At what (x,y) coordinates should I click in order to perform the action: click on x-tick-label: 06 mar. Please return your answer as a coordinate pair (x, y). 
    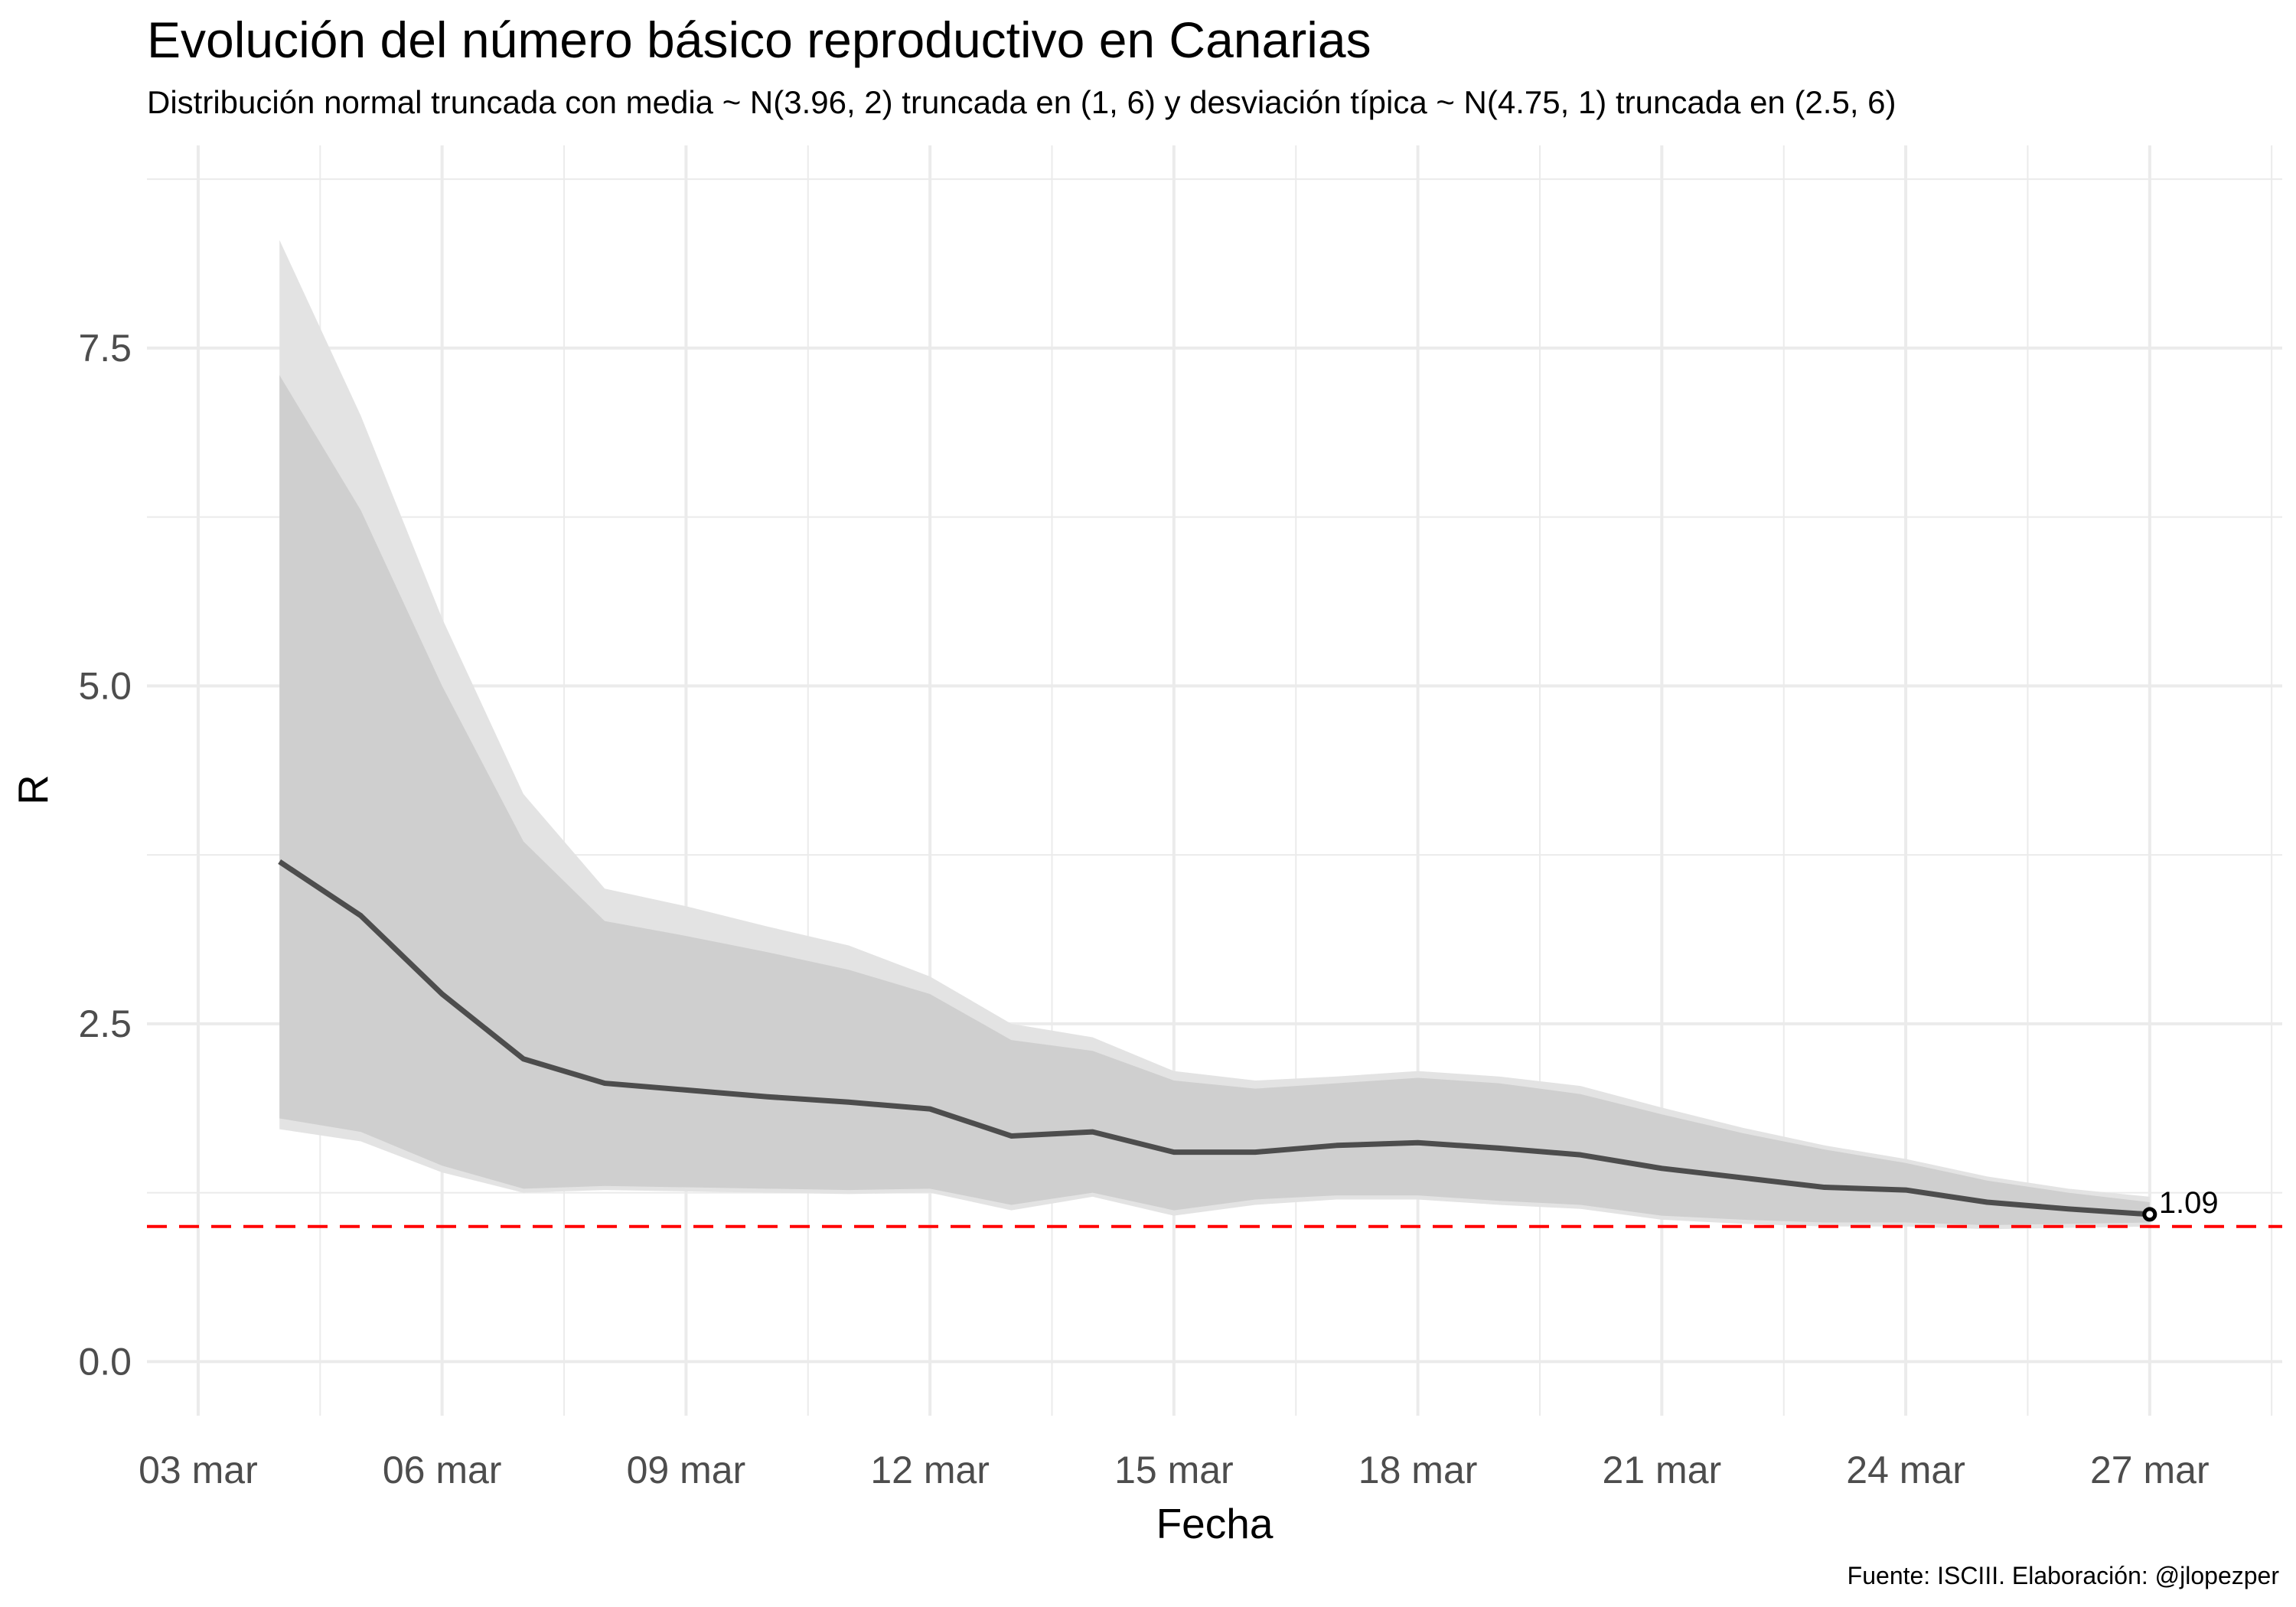
    Looking at the image, I should click on (442, 1470).